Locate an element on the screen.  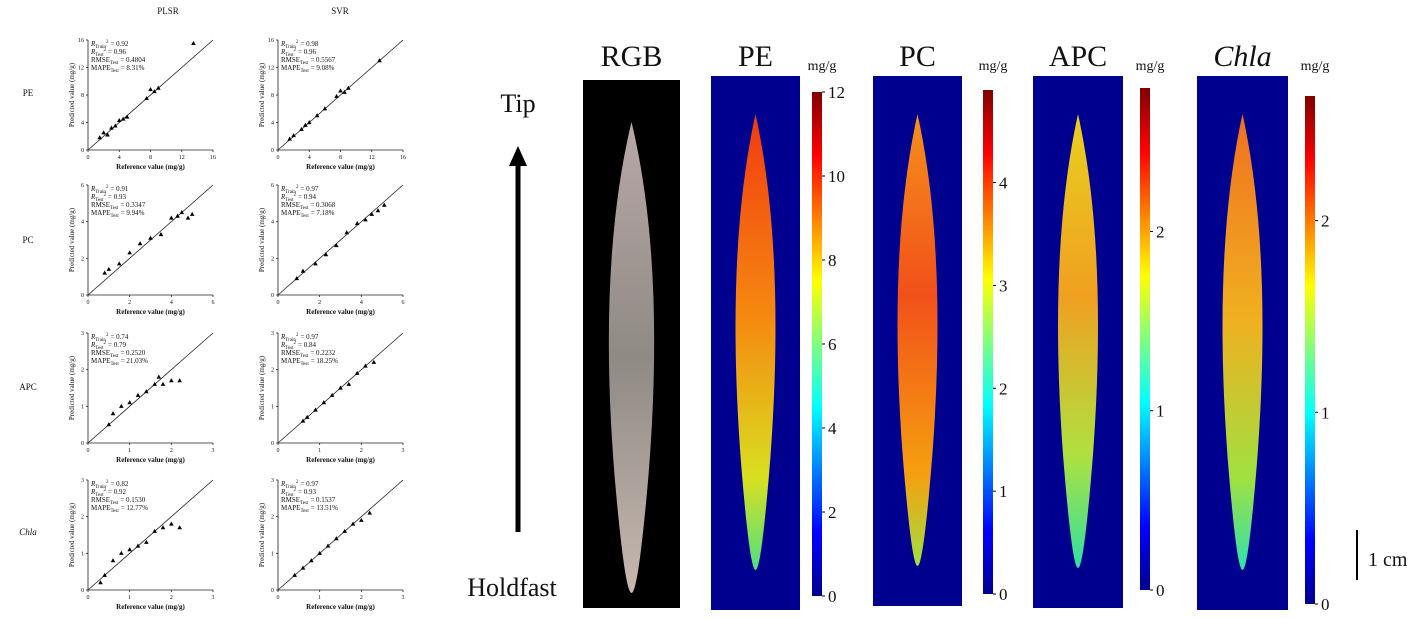
annotation-value: = 0.93 is located at coordinates (117, 197).